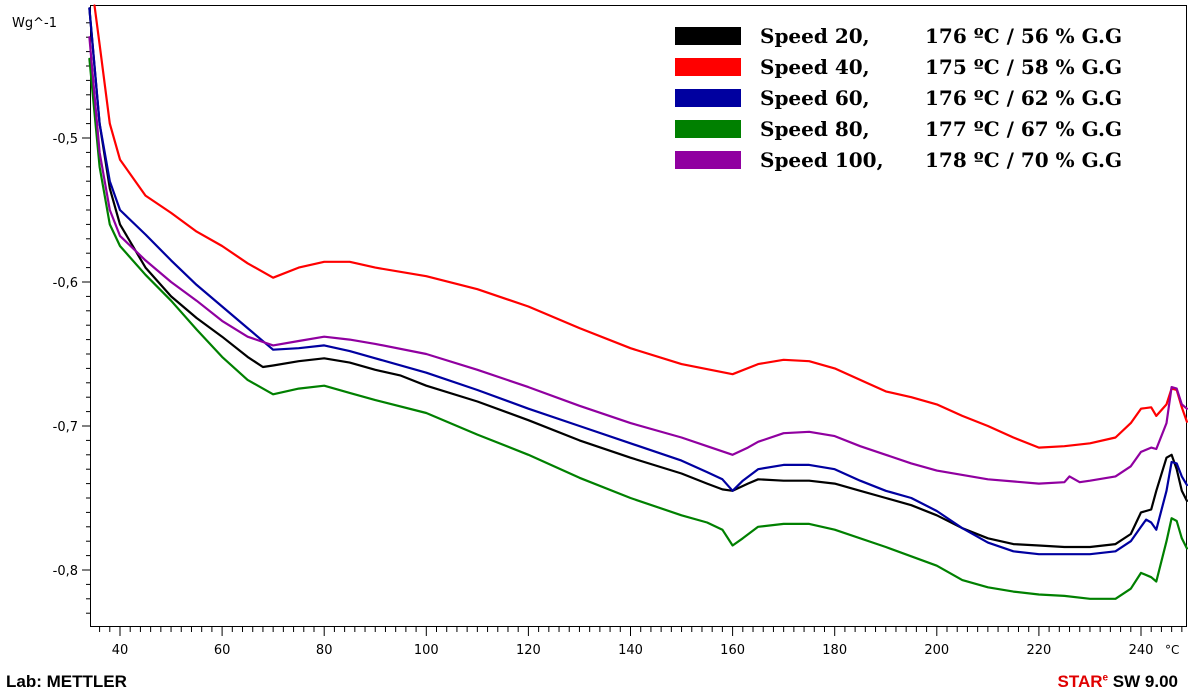 The height and width of the screenshot is (694, 1192). I want to click on y-tick-label: -0,7, so click(65, 427).